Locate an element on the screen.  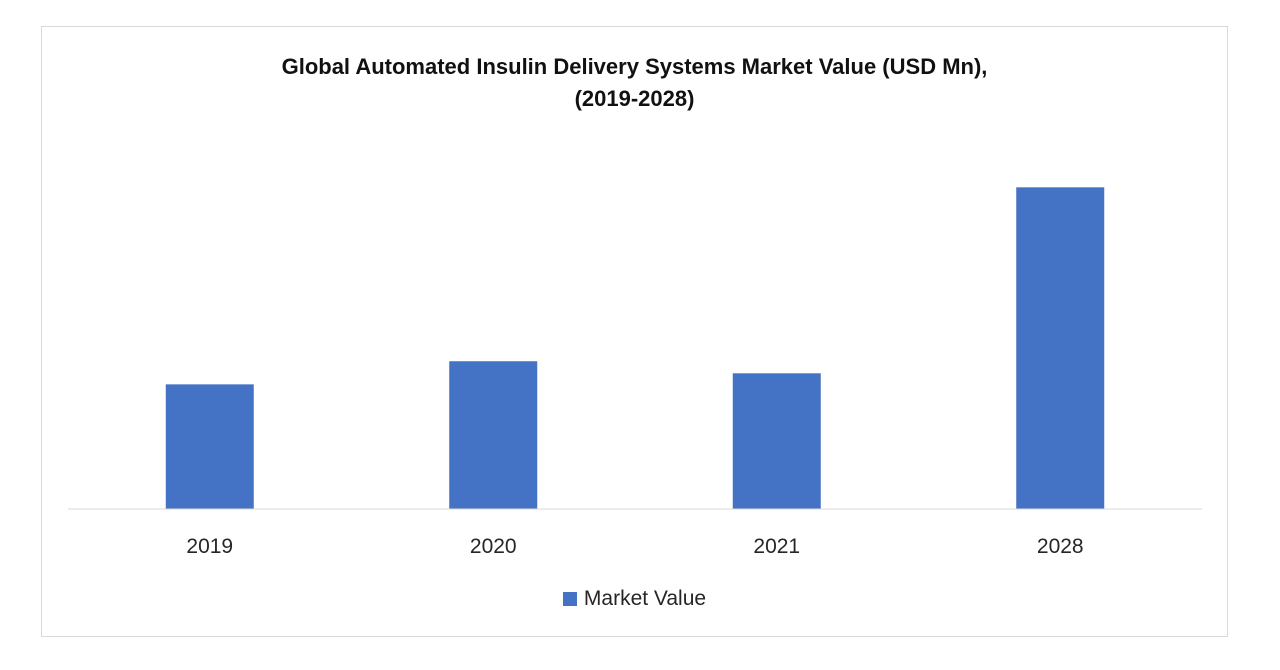
x-tick-label-2020: 2020 is located at coordinates (493, 546).